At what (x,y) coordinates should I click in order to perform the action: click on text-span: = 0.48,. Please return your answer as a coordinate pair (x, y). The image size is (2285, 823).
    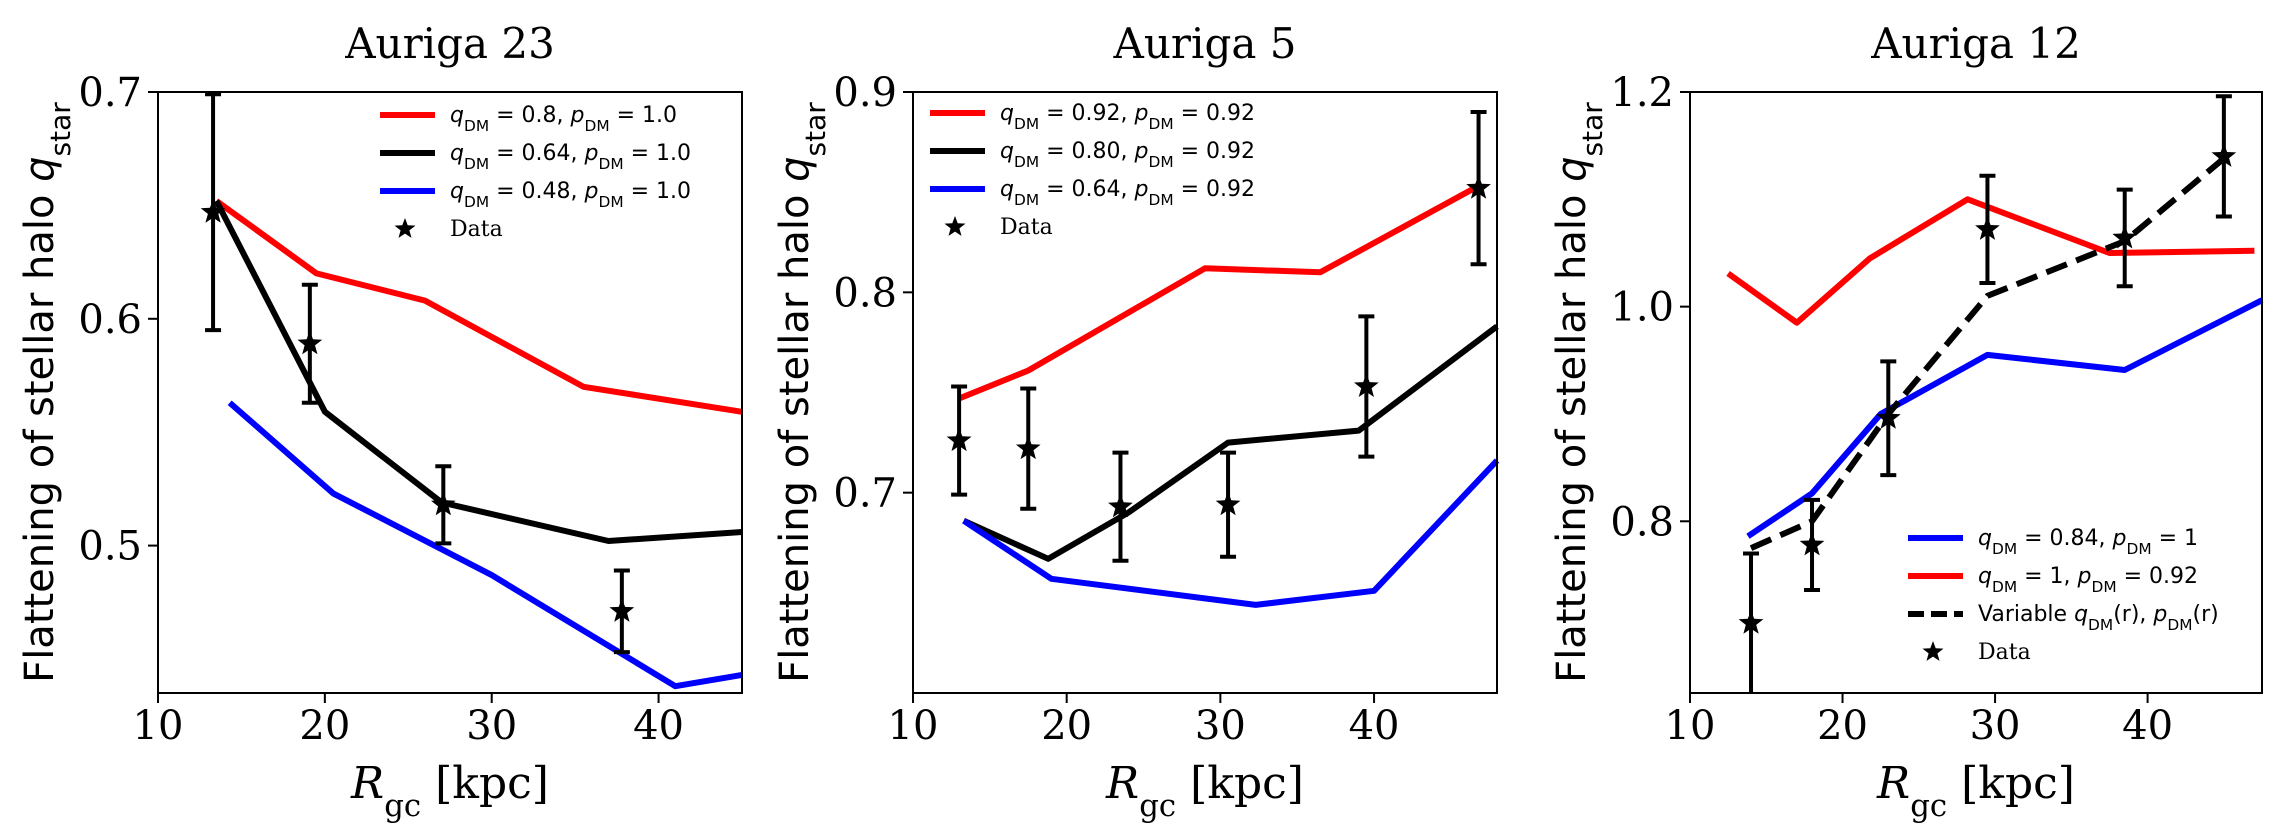
    Looking at the image, I should click on (536, 191).